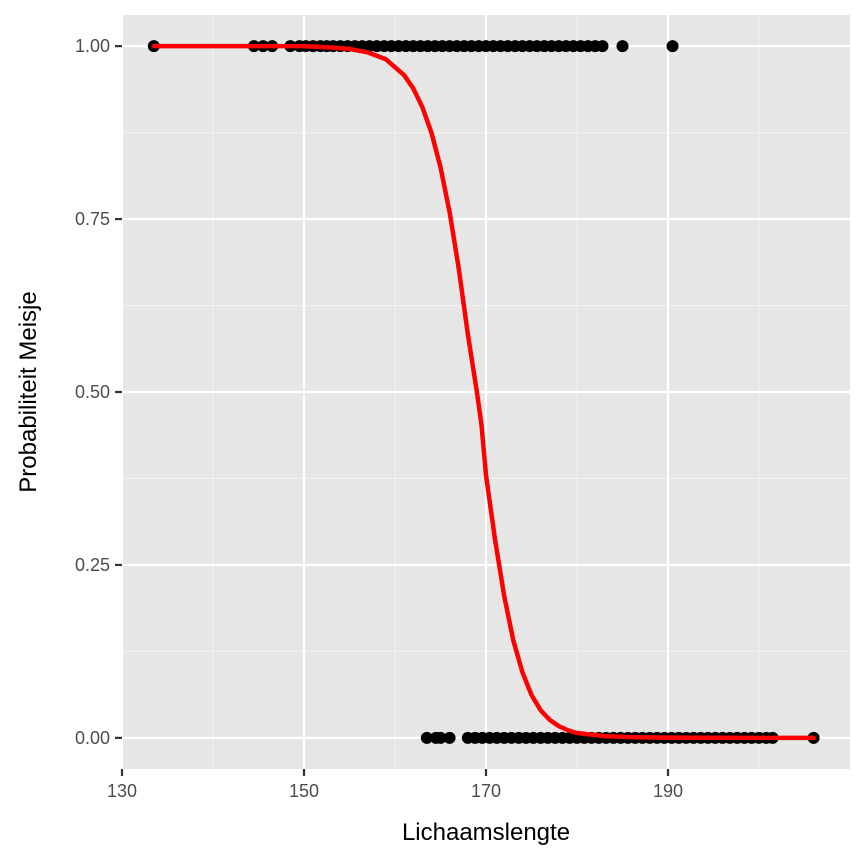  Describe the element at coordinates (122, 791) in the screenshot. I see `x-tick-label: 130` at that location.